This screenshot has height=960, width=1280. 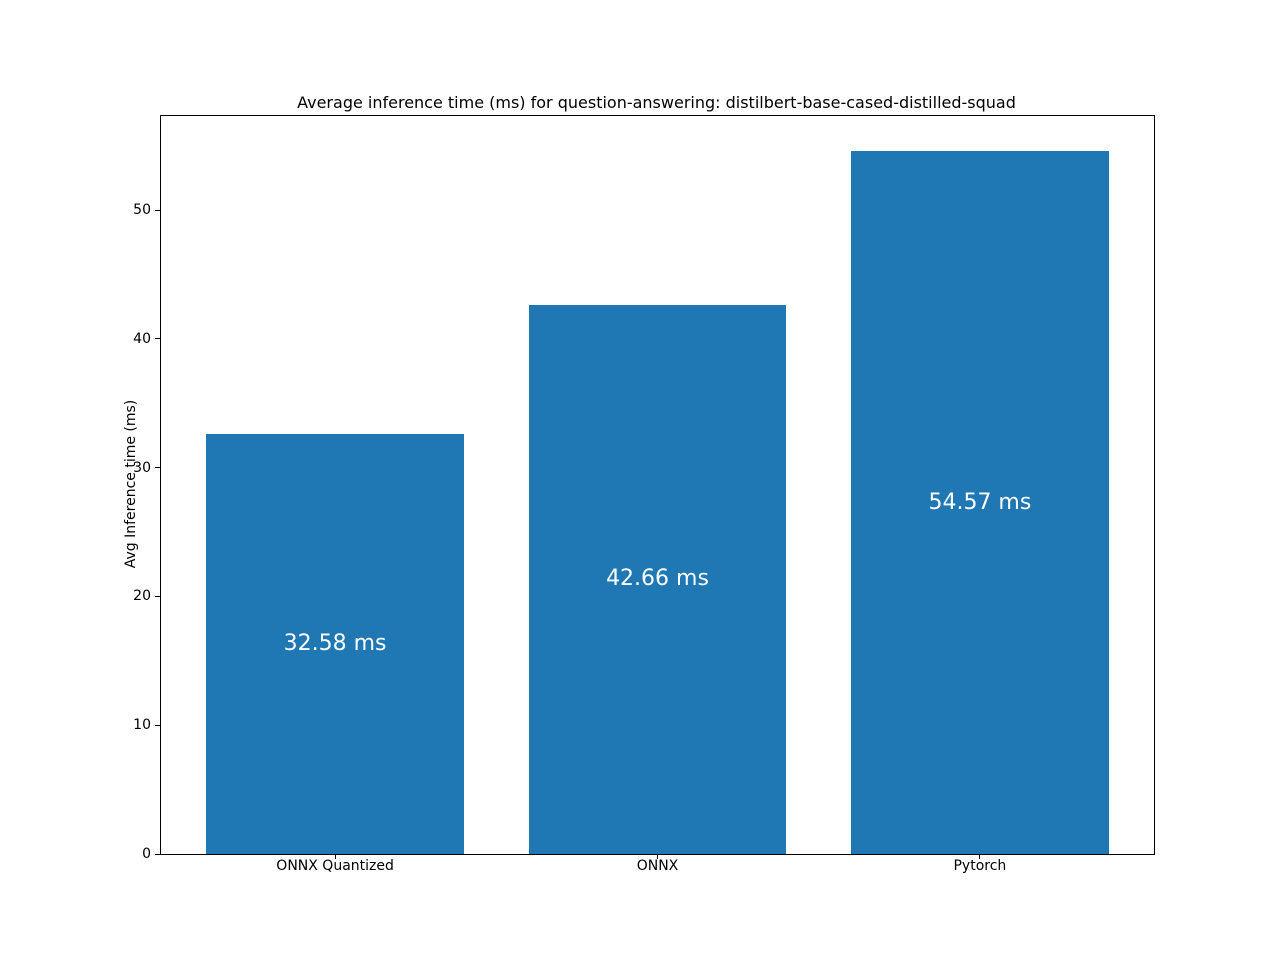 I want to click on x-tick-label: ONNX, so click(x=657, y=866).